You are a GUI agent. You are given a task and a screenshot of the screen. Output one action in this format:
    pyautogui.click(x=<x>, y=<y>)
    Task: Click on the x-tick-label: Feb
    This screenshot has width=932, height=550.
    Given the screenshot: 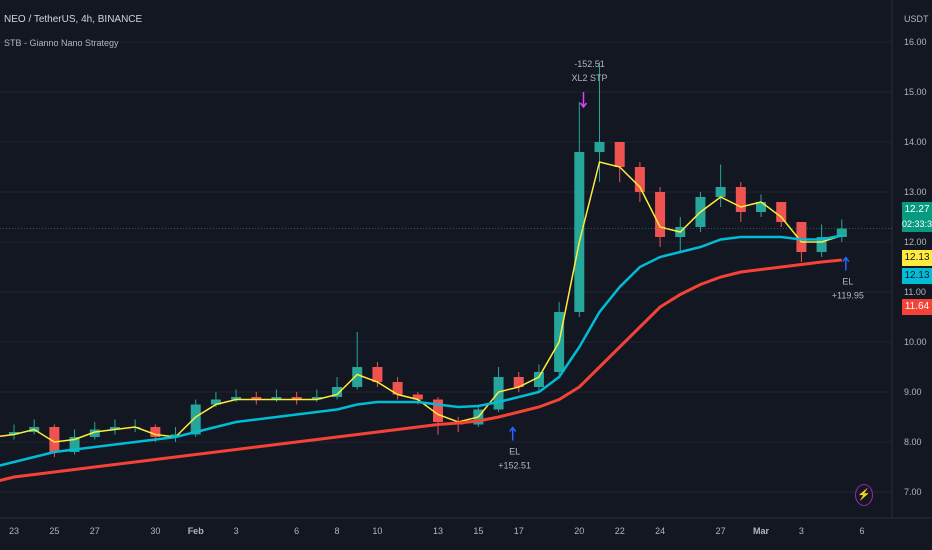 What is the action you would take?
    pyautogui.click(x=196, y=531)
    